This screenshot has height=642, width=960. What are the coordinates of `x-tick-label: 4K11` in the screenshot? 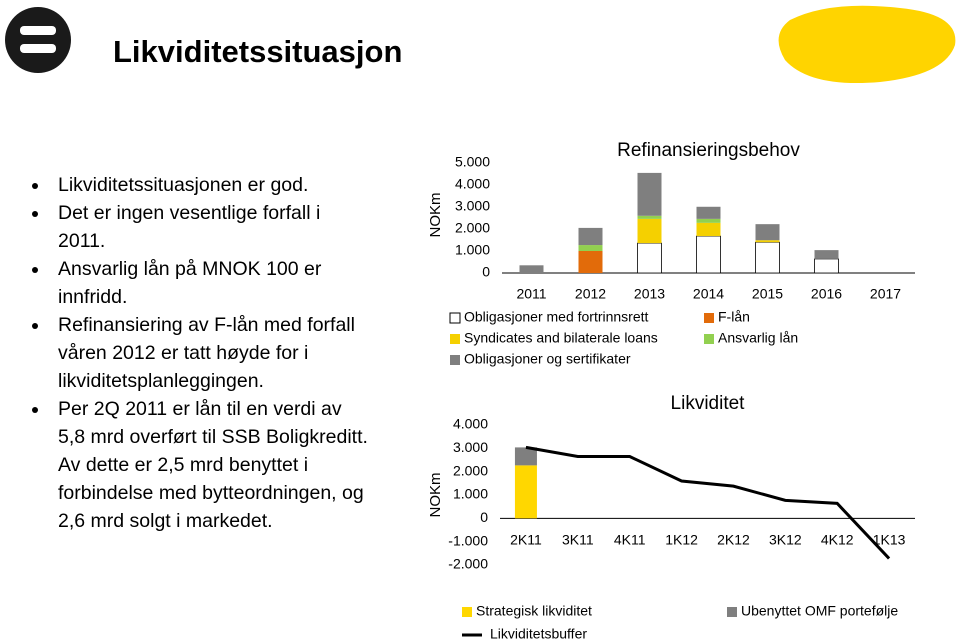 It's located at (630, 540).